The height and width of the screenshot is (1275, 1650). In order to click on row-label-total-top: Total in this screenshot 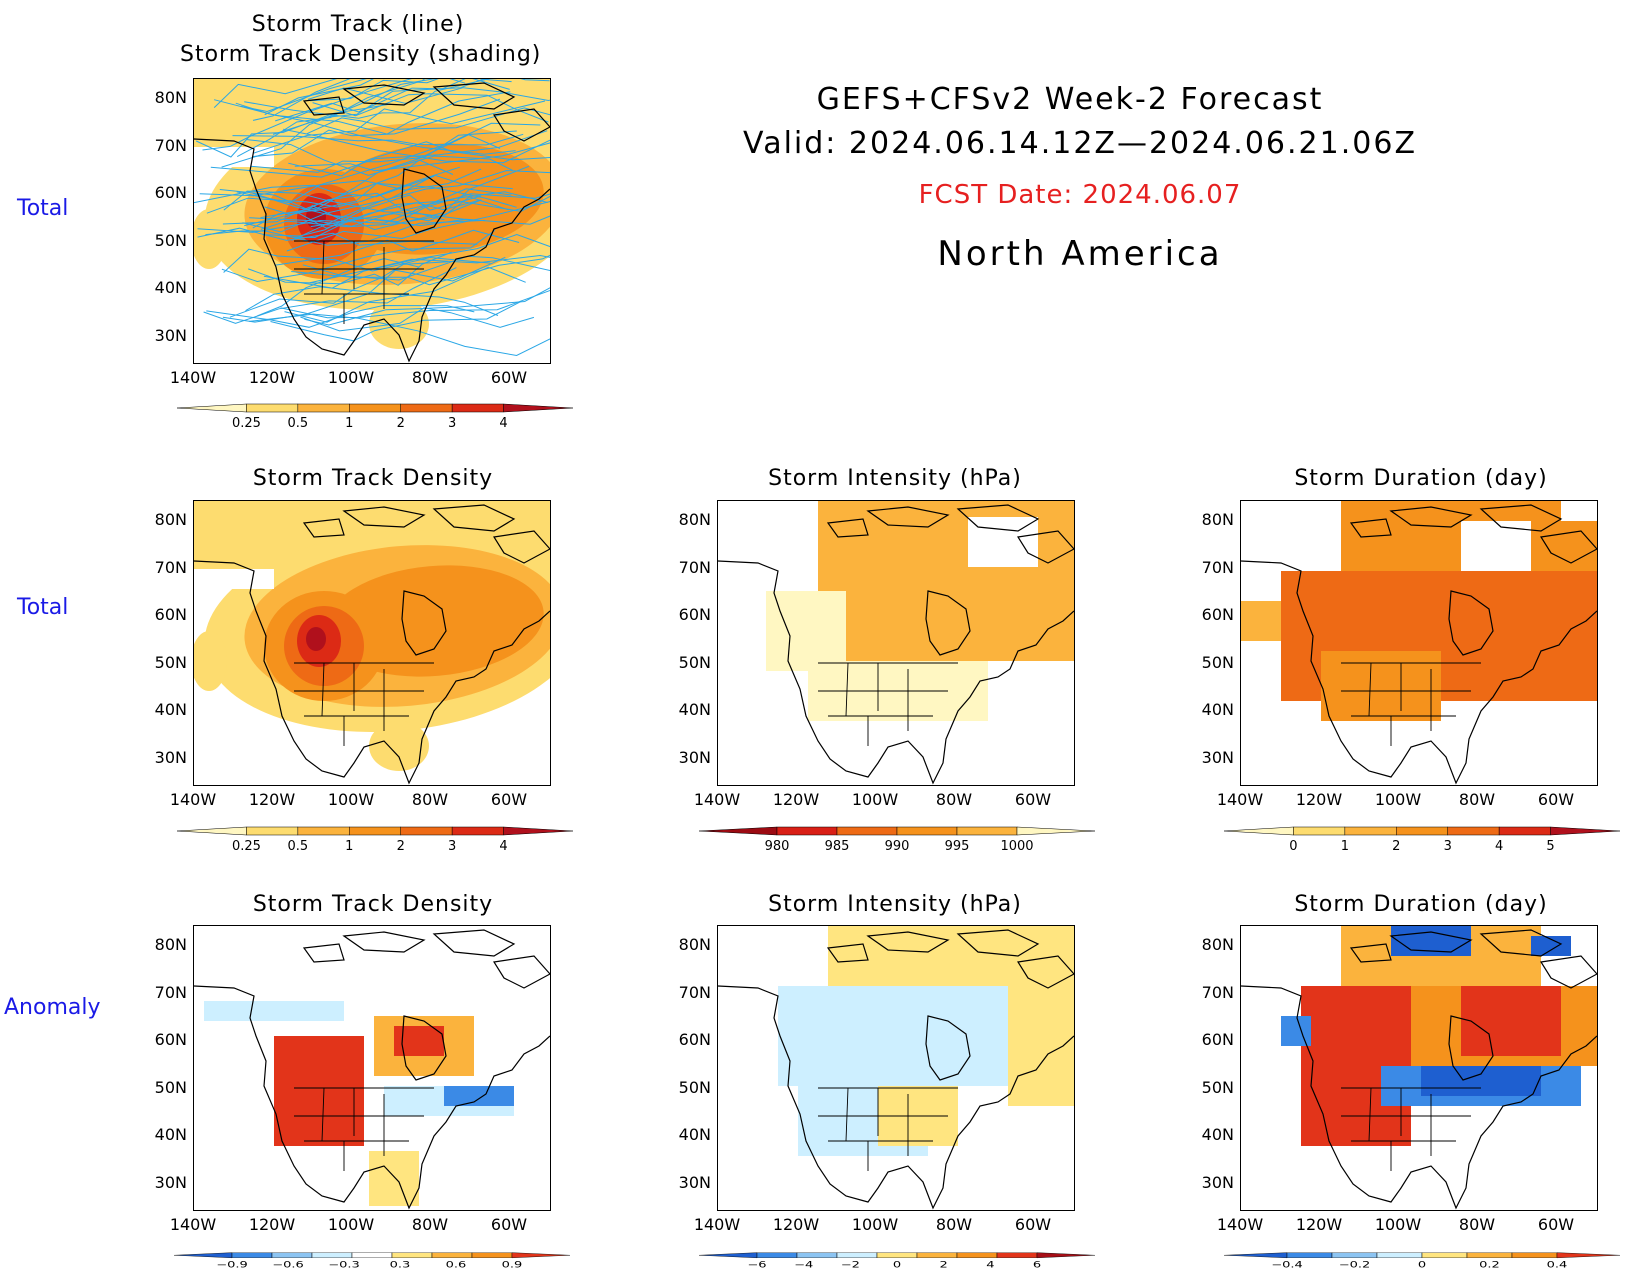, I will do `click(43, 208)`.